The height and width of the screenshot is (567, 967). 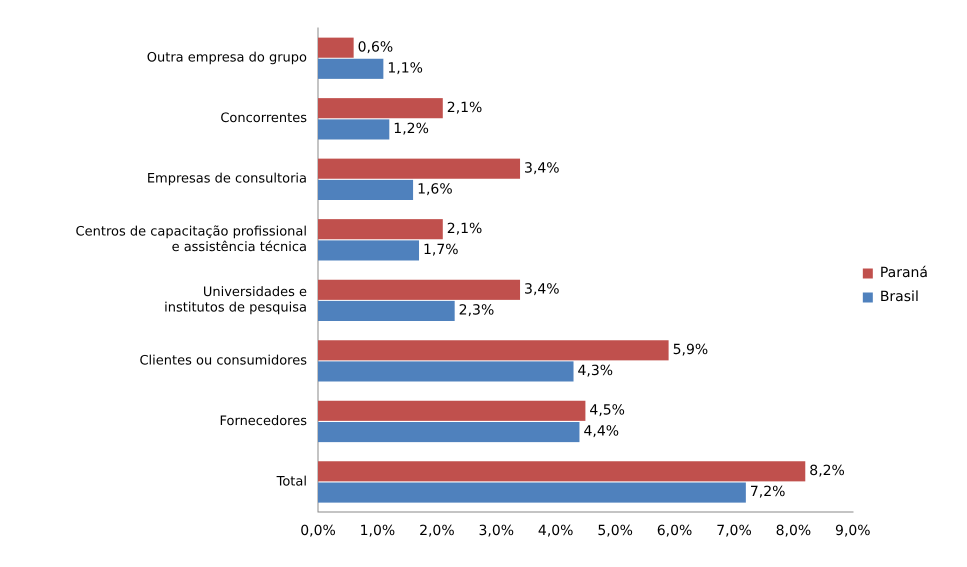 I want to click on x-tick-label: 2,0%, so click(x=437, y=531).